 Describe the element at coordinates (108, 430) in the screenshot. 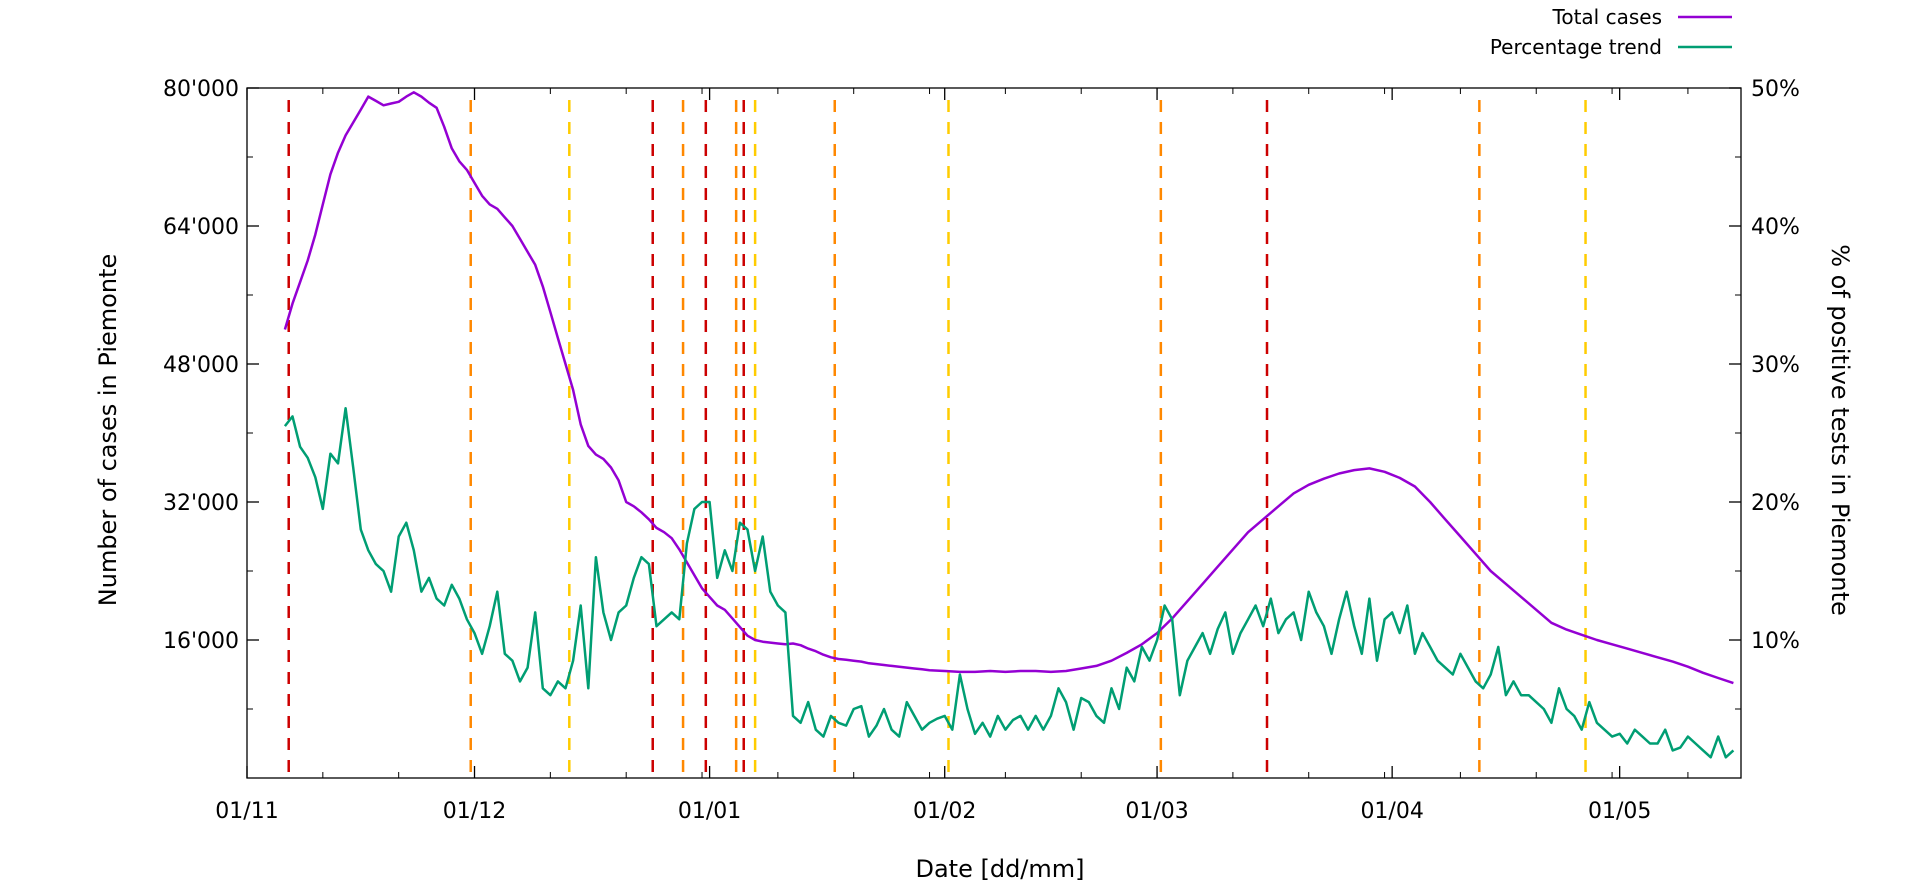

I see `y-axis-title: Number of cases in Piemonte` at that location.